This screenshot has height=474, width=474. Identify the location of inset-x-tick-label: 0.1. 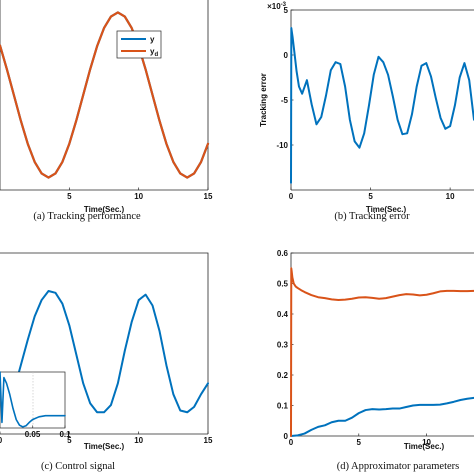
(65, 434).